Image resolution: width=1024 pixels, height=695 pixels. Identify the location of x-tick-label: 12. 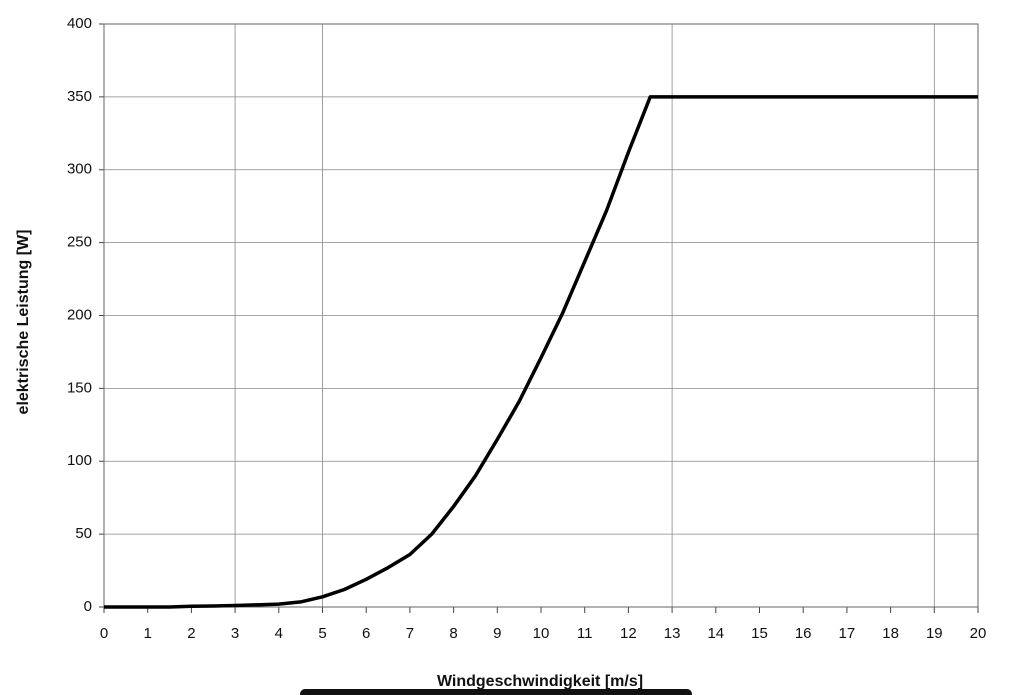
(628, 633).